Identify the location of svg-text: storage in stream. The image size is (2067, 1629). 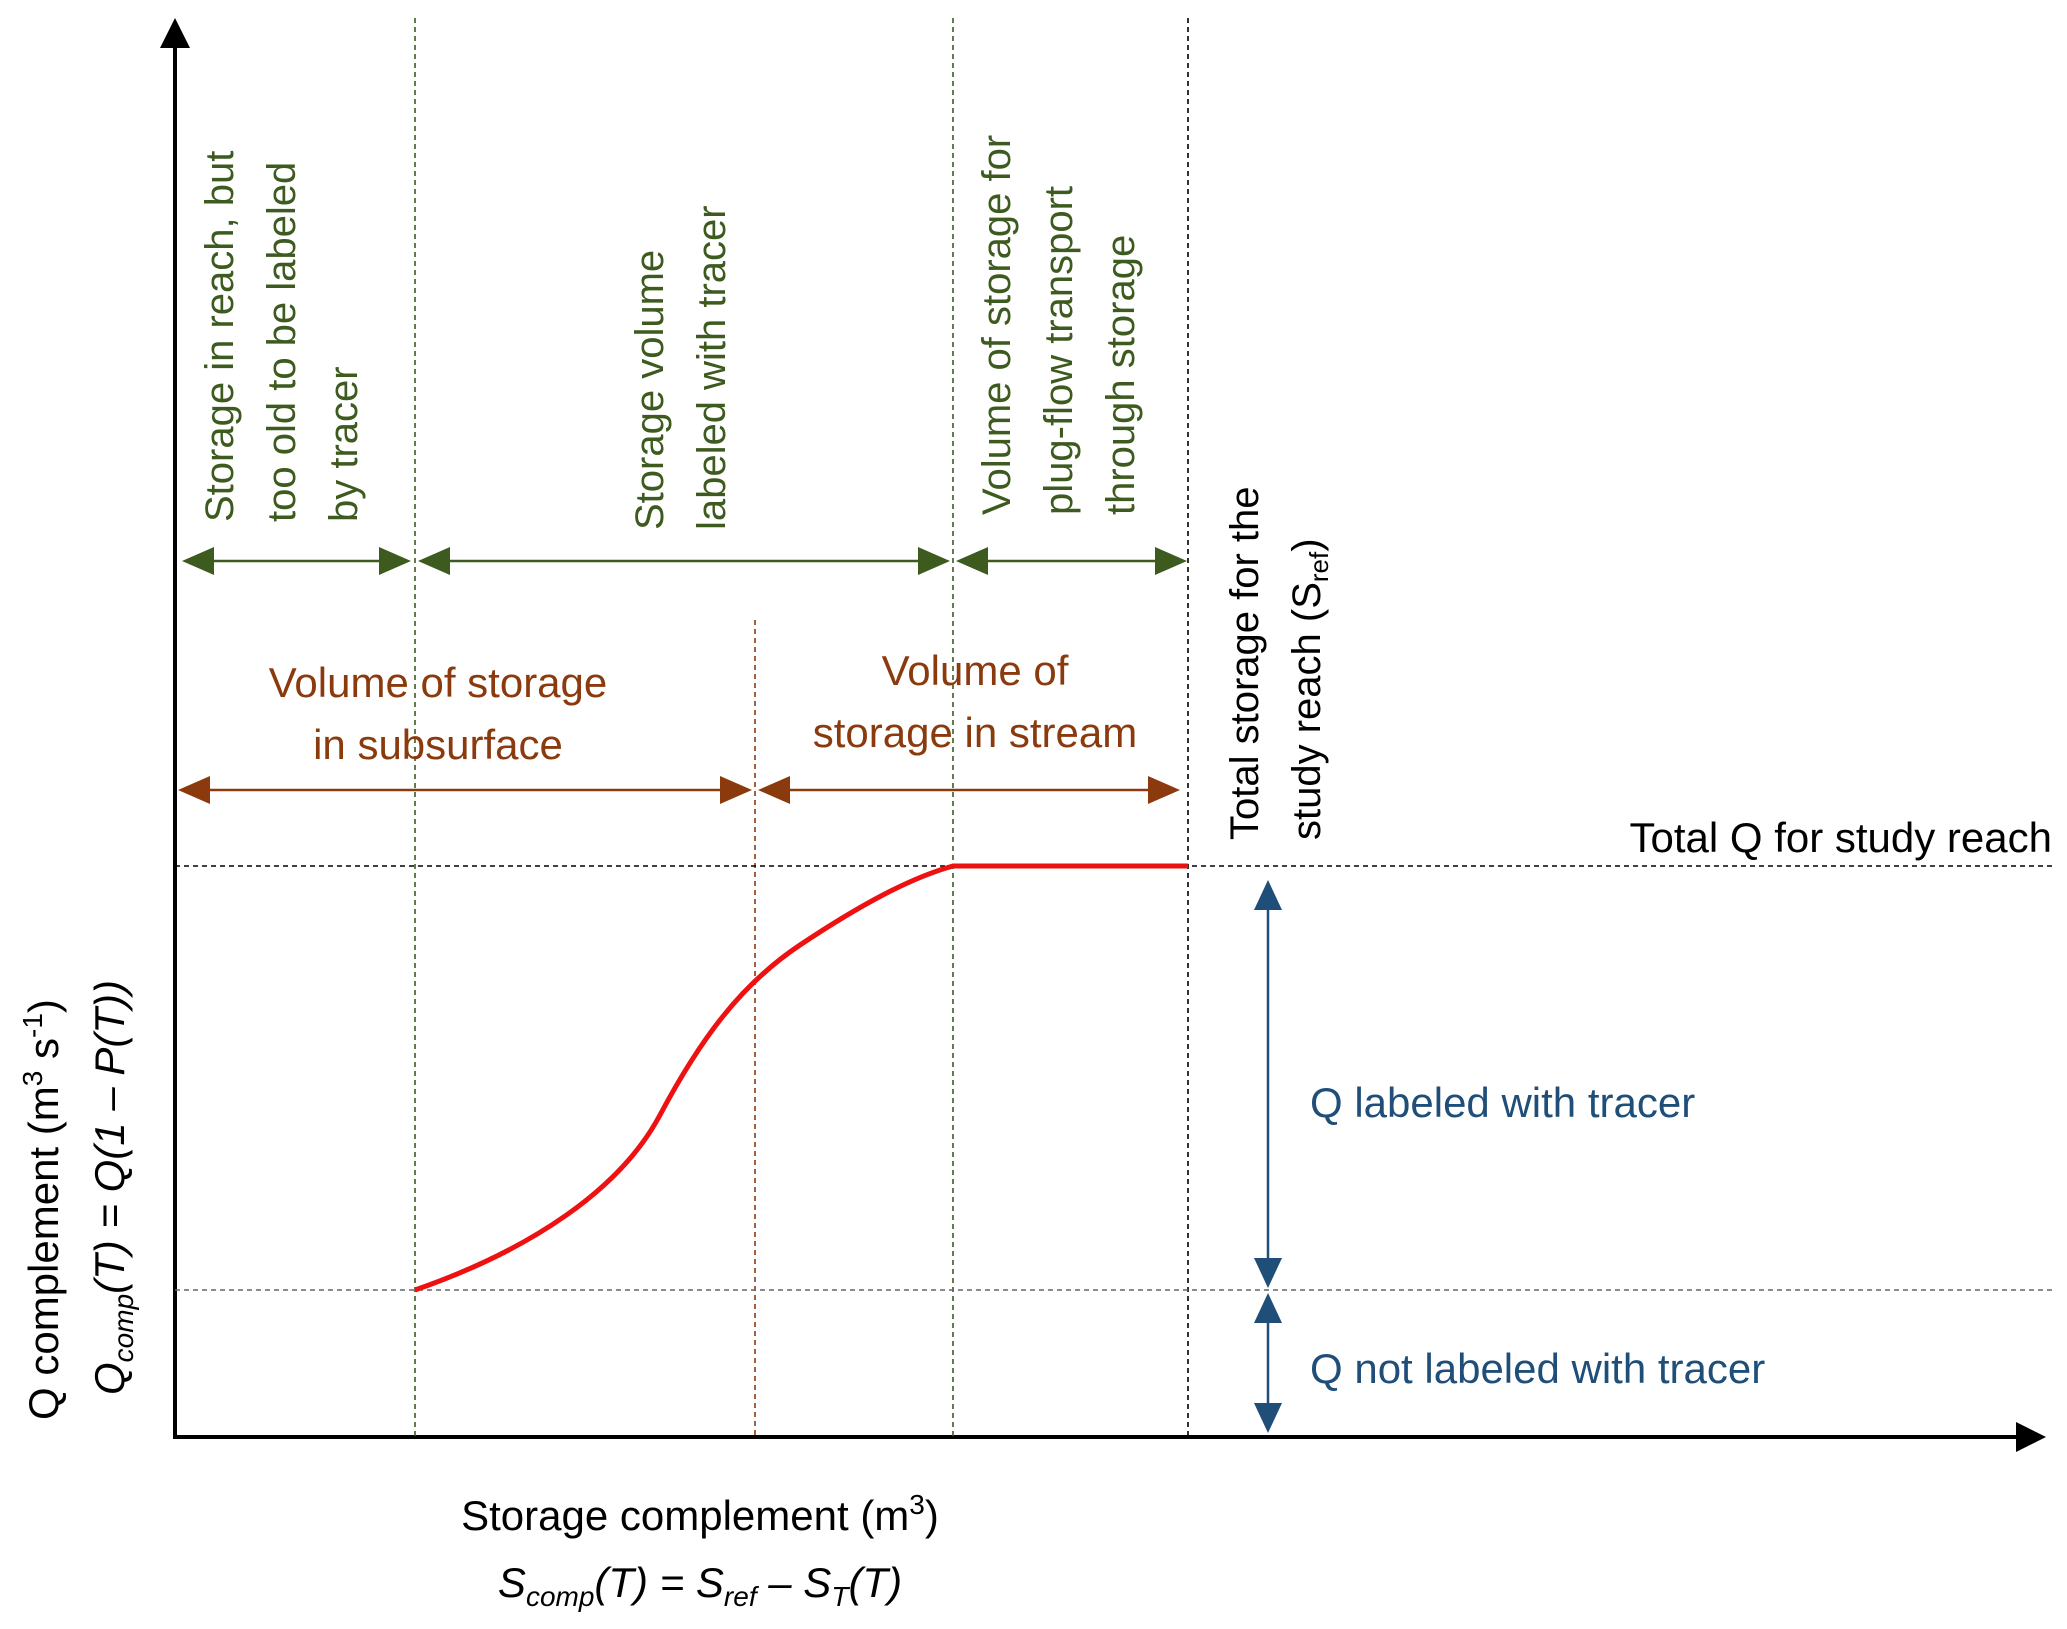
(975, 732).